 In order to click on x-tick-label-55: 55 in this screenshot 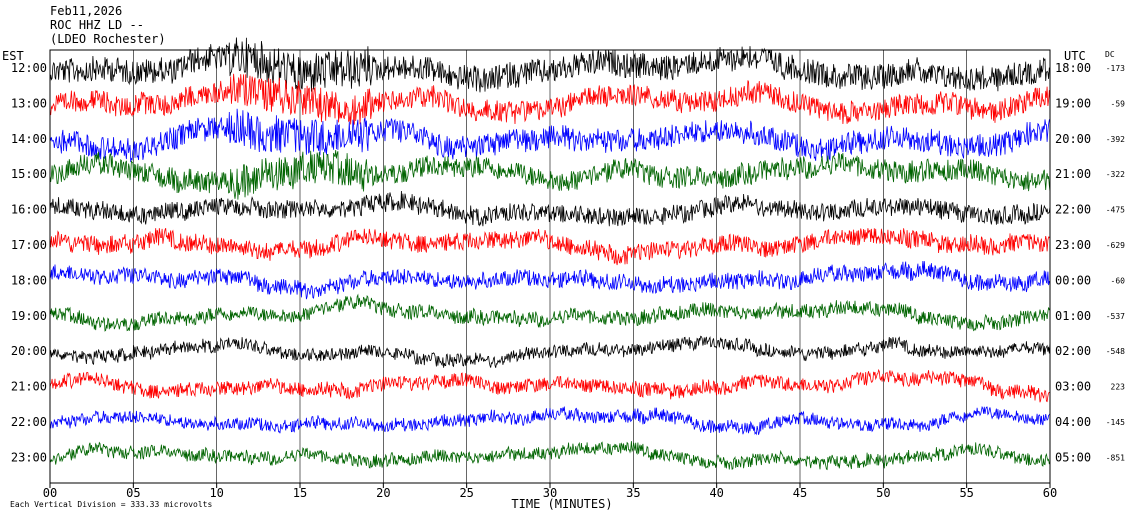, I will do `click(966, 493)`.